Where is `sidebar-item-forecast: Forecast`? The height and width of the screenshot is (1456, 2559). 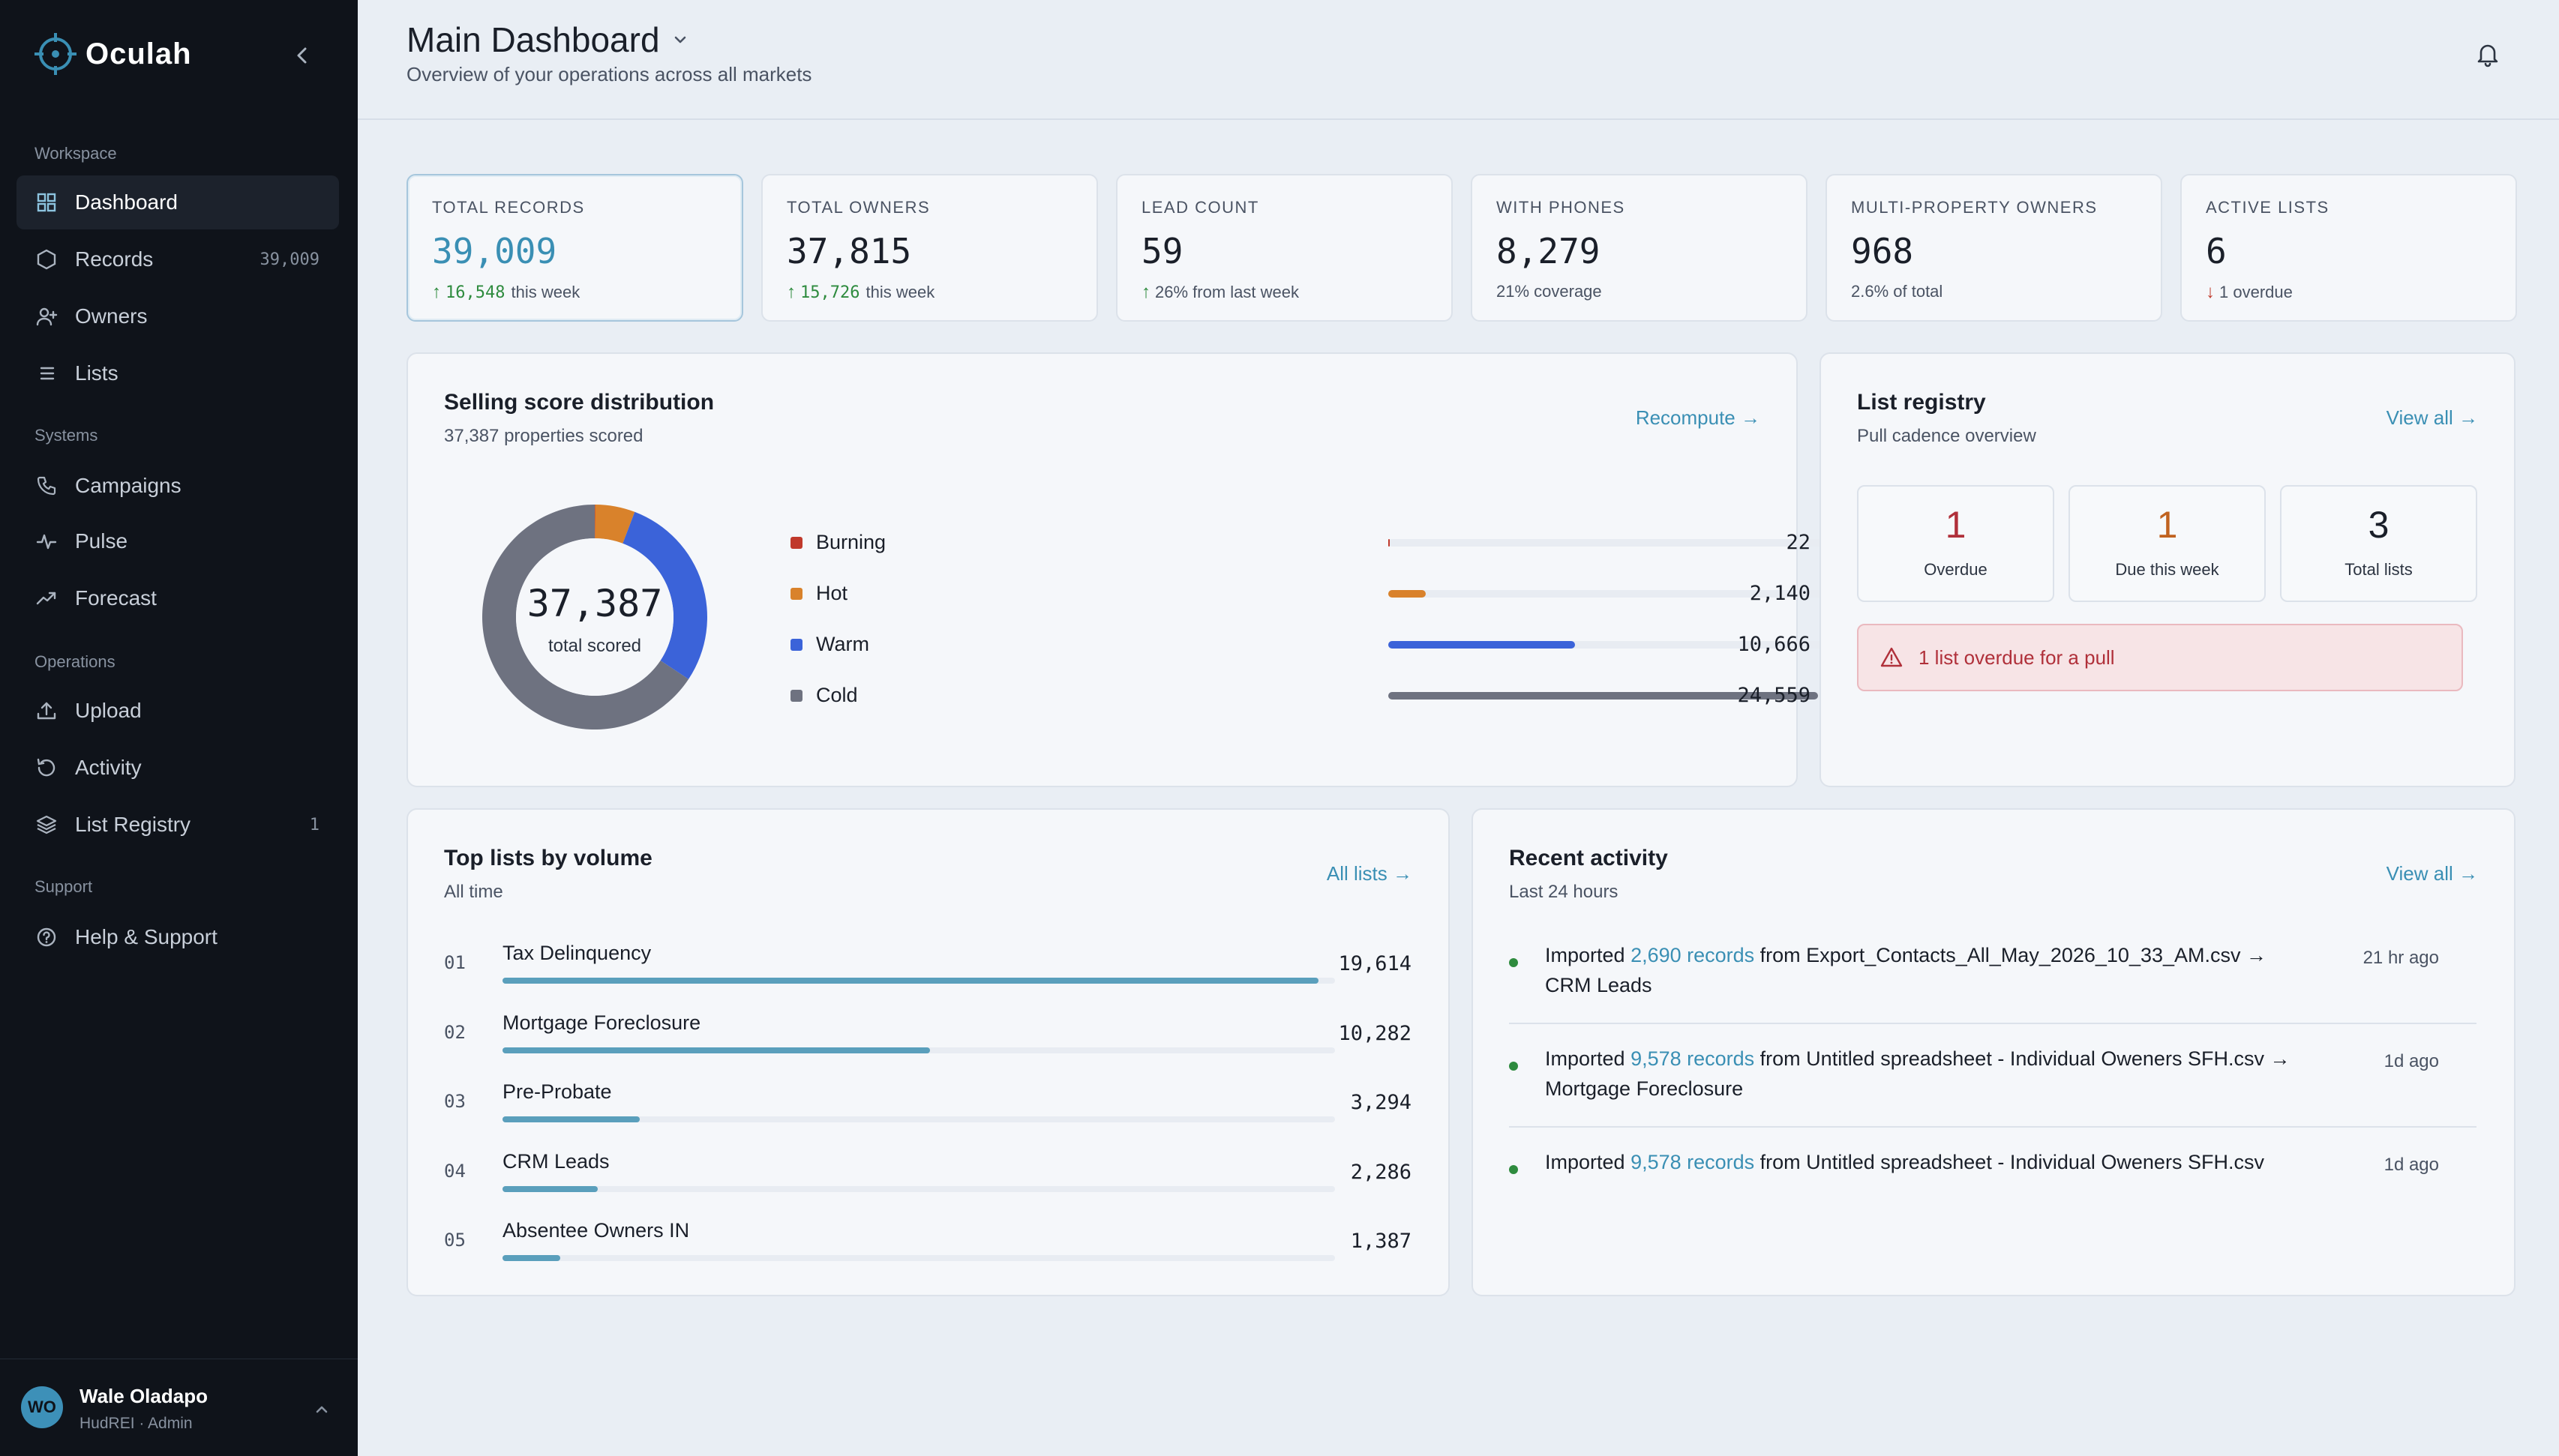 sidebar-item-forecast: Forecast is located at coordinates (177, 598).